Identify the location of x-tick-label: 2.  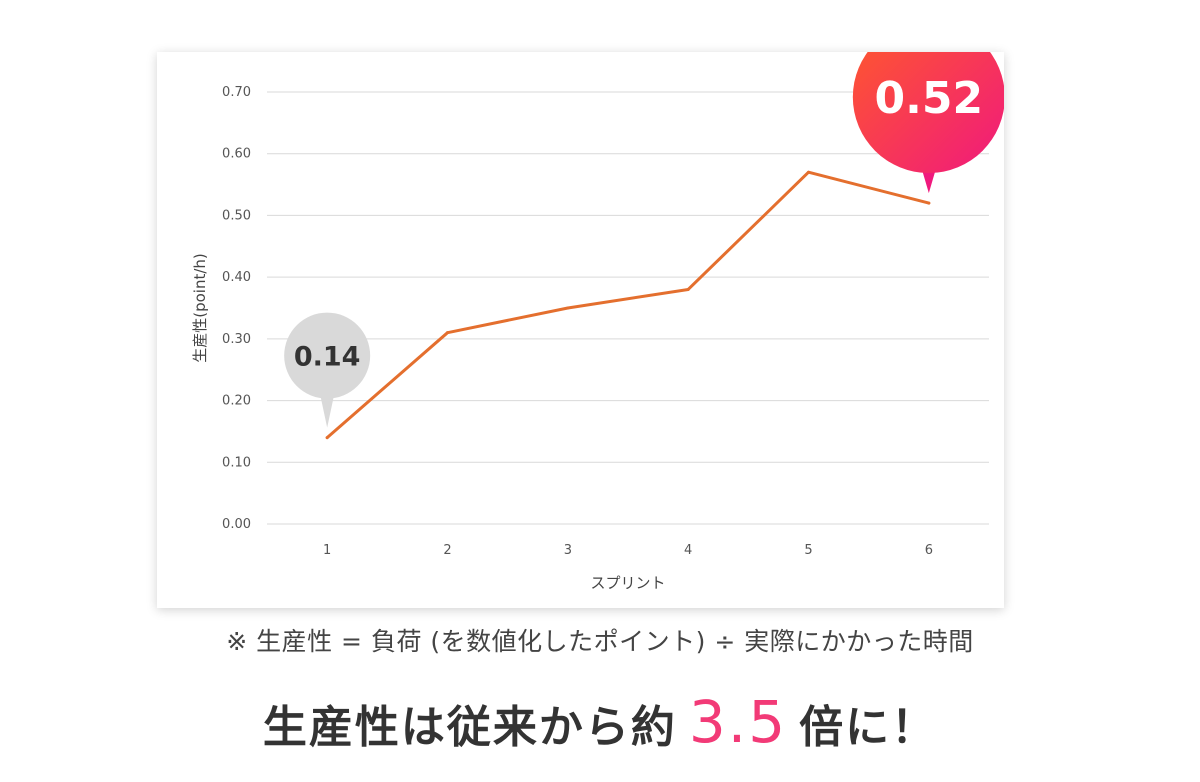
(447, 550).